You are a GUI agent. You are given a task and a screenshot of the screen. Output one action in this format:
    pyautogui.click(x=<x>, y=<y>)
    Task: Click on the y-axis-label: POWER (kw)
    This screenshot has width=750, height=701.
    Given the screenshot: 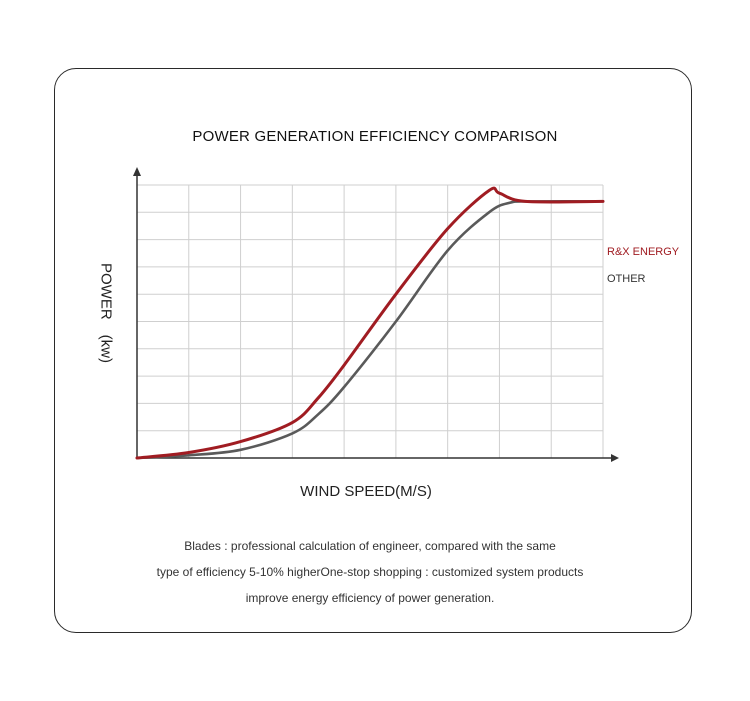 What is the action you would take?
    pyautogui.click(x=106, y=313)
    